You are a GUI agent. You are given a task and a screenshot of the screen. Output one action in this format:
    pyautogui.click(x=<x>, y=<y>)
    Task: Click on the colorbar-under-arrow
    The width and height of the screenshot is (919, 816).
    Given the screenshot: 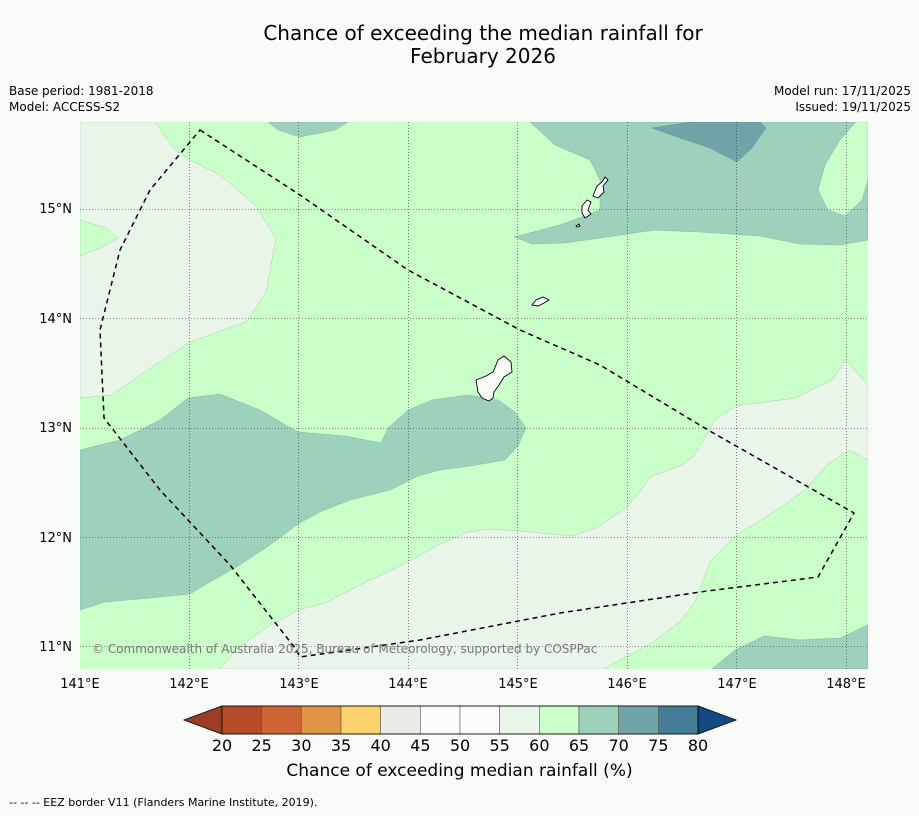 What is the action you would take?
    pyautogui.click(x=202, y=720)
    